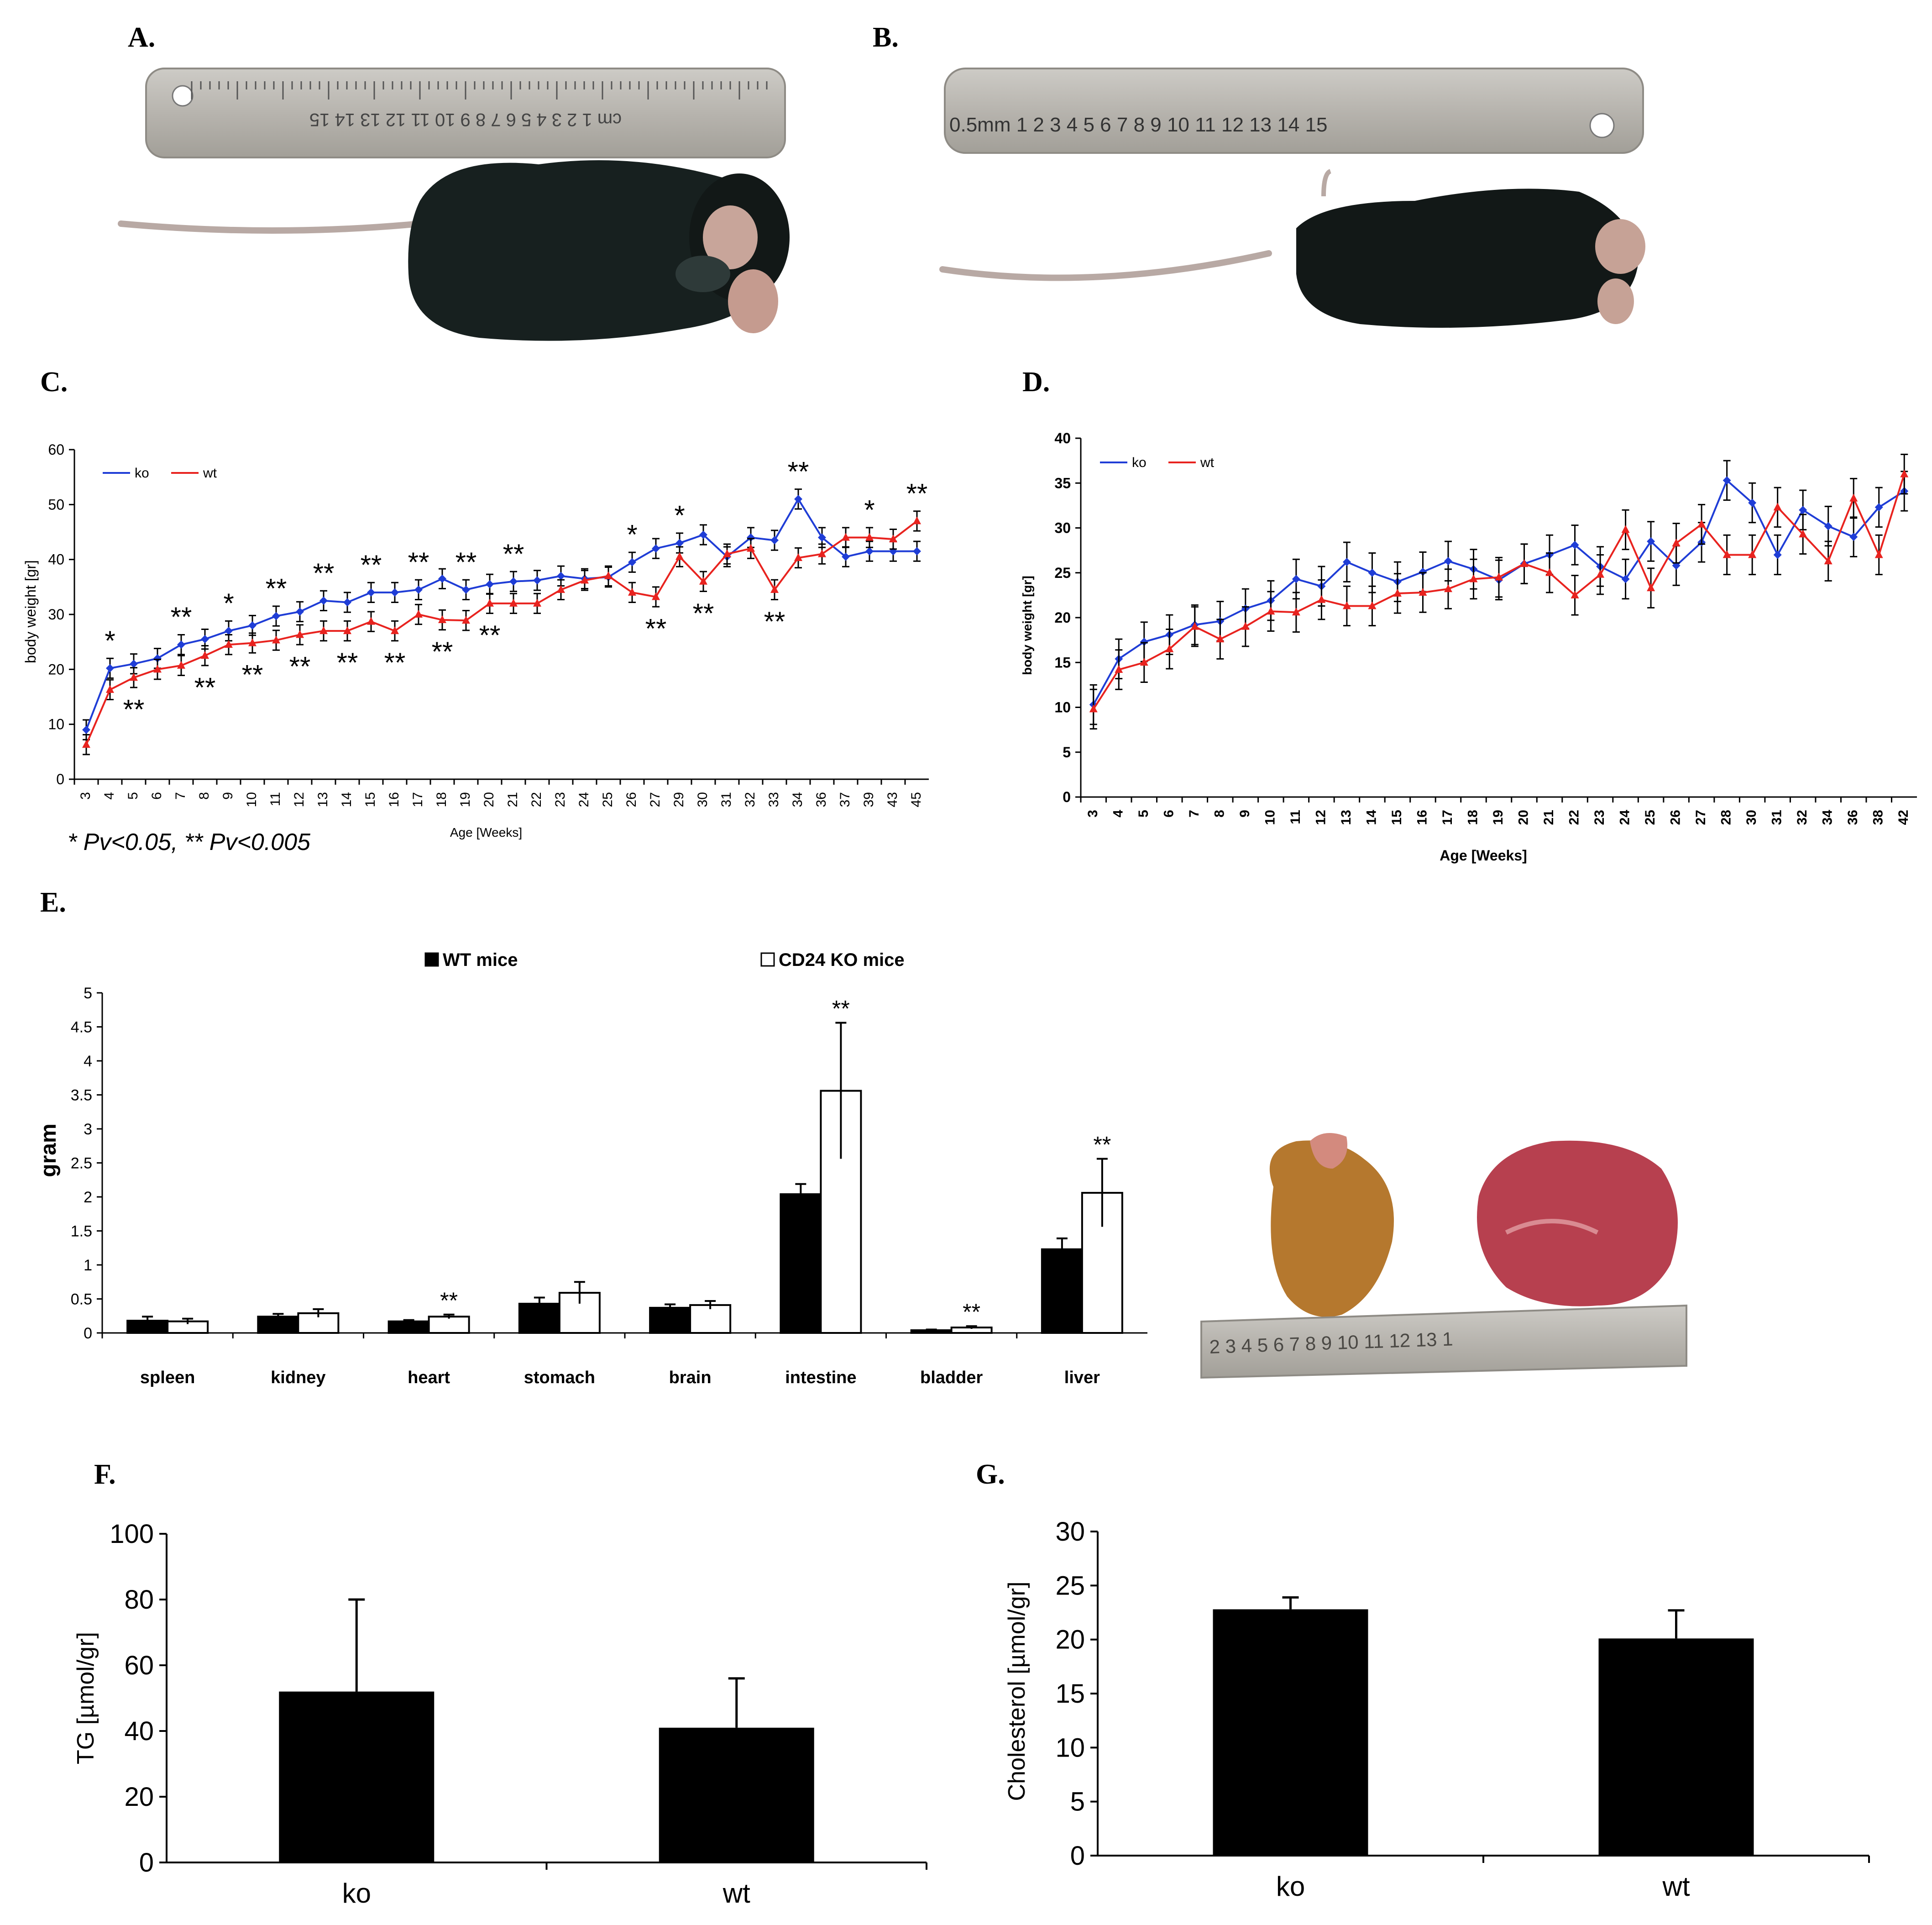  Describe the element at coordinates (454, 204) in the screenshot. I see `photo-a-mouse: cm 1 2 3 4 5 6 7 8 9 10 11 12 13 14 15` at that location.